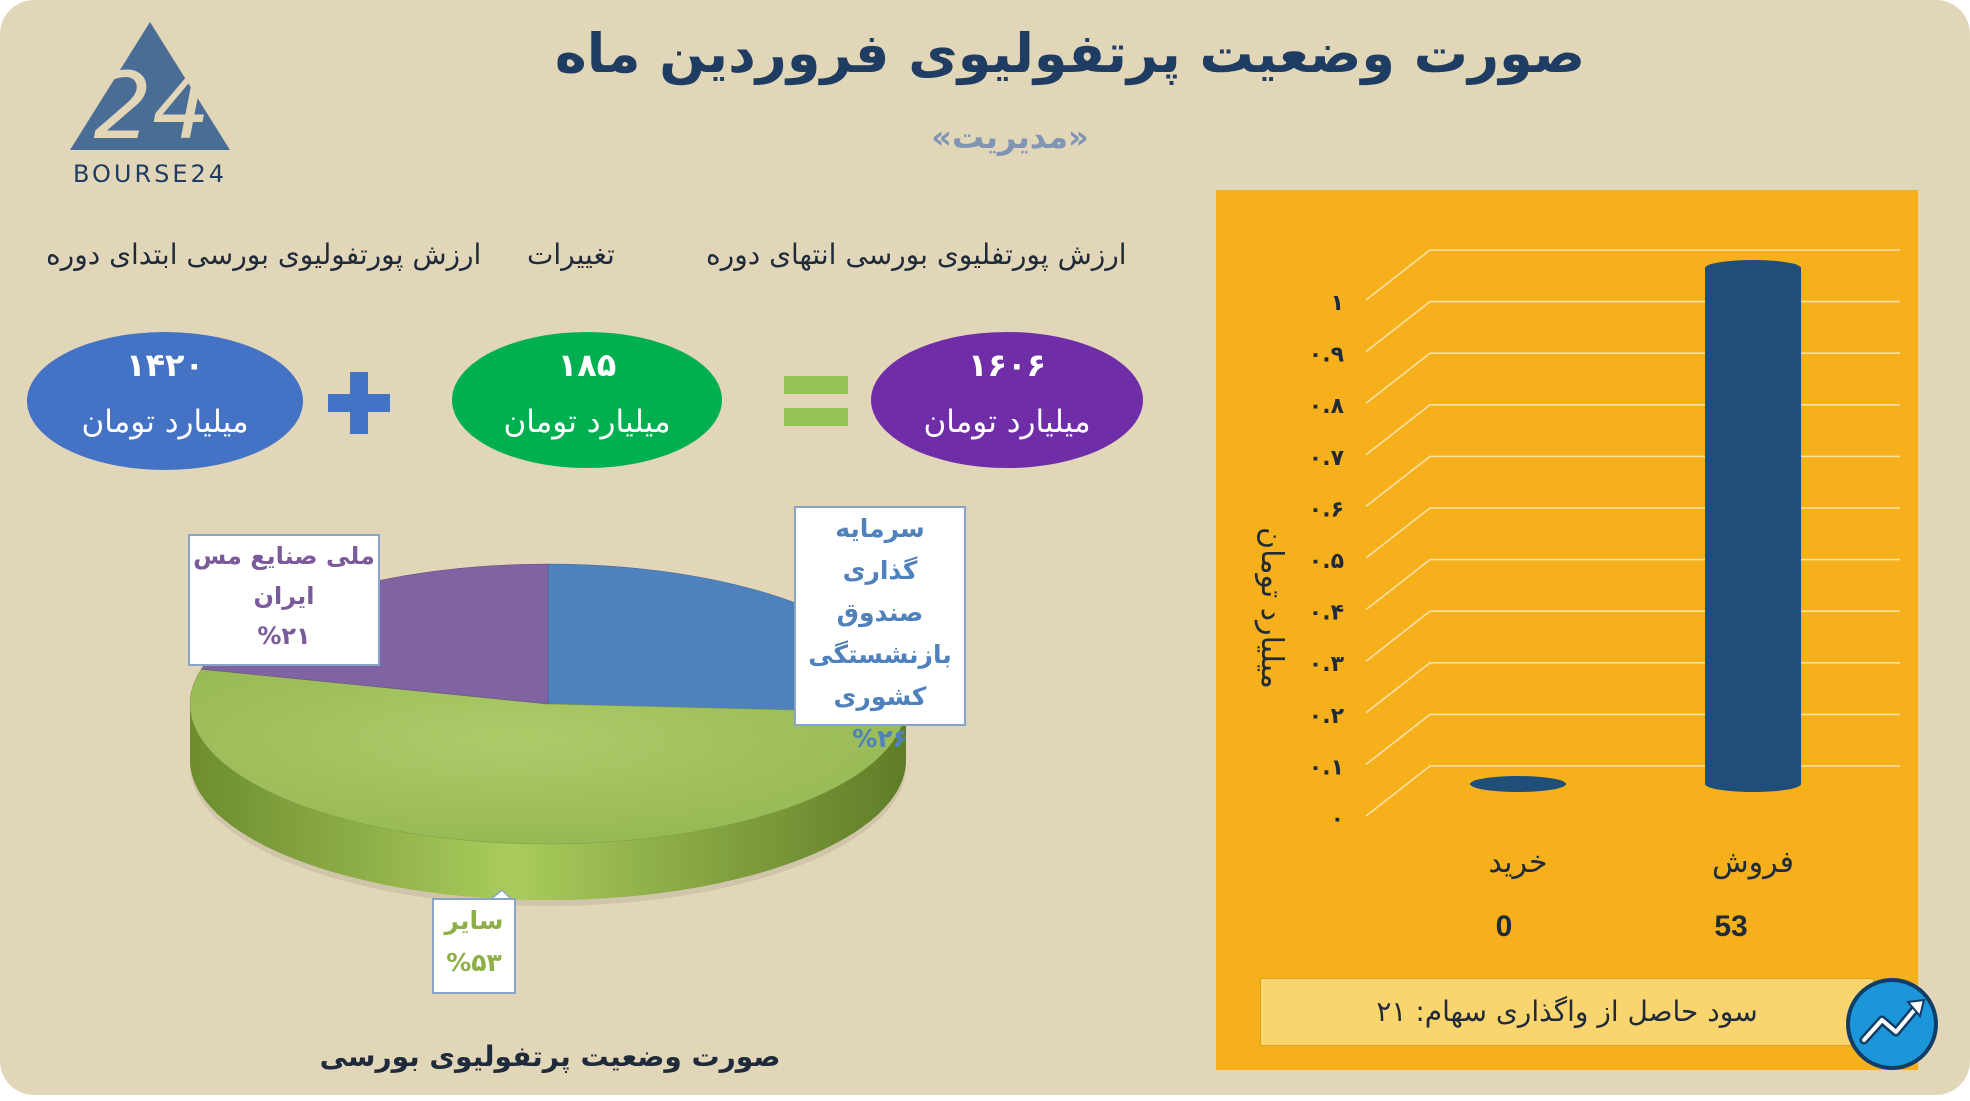 The image size is (1970, 1101). I want to click on callout-other-line1: سایر, so click(474, 920).